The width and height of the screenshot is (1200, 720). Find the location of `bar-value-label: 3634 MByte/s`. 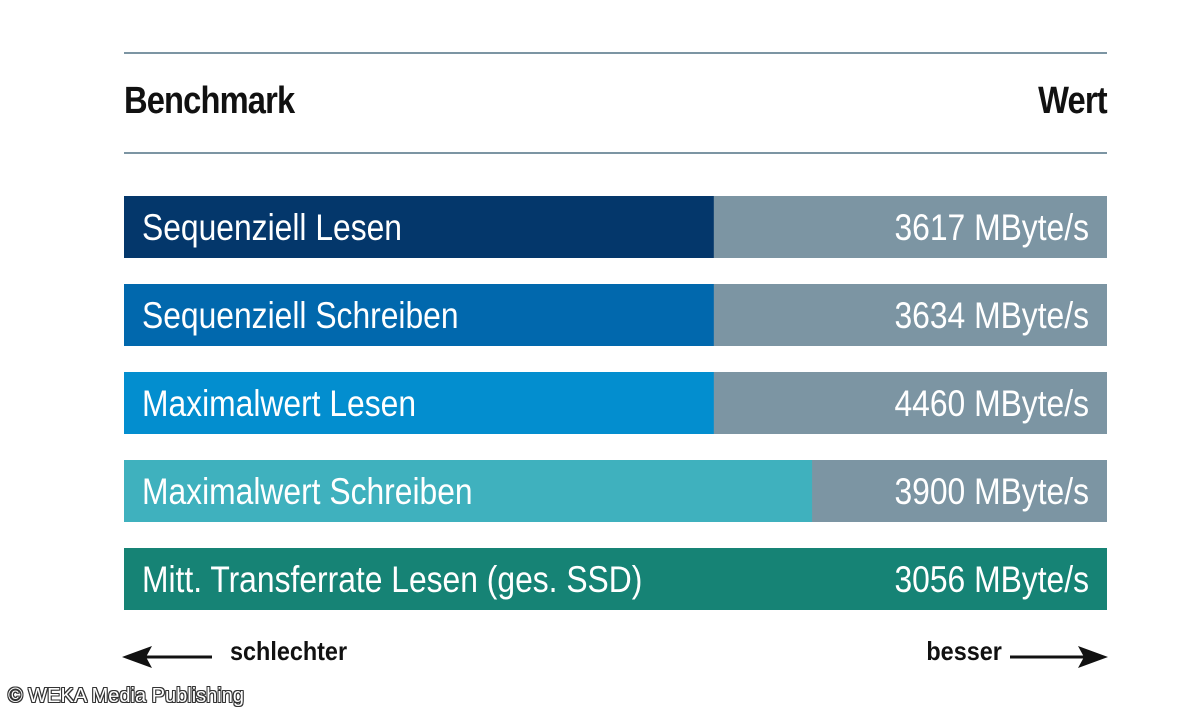

bar-value-label: 3634 MByte/s is located at coordinates (991, 316).